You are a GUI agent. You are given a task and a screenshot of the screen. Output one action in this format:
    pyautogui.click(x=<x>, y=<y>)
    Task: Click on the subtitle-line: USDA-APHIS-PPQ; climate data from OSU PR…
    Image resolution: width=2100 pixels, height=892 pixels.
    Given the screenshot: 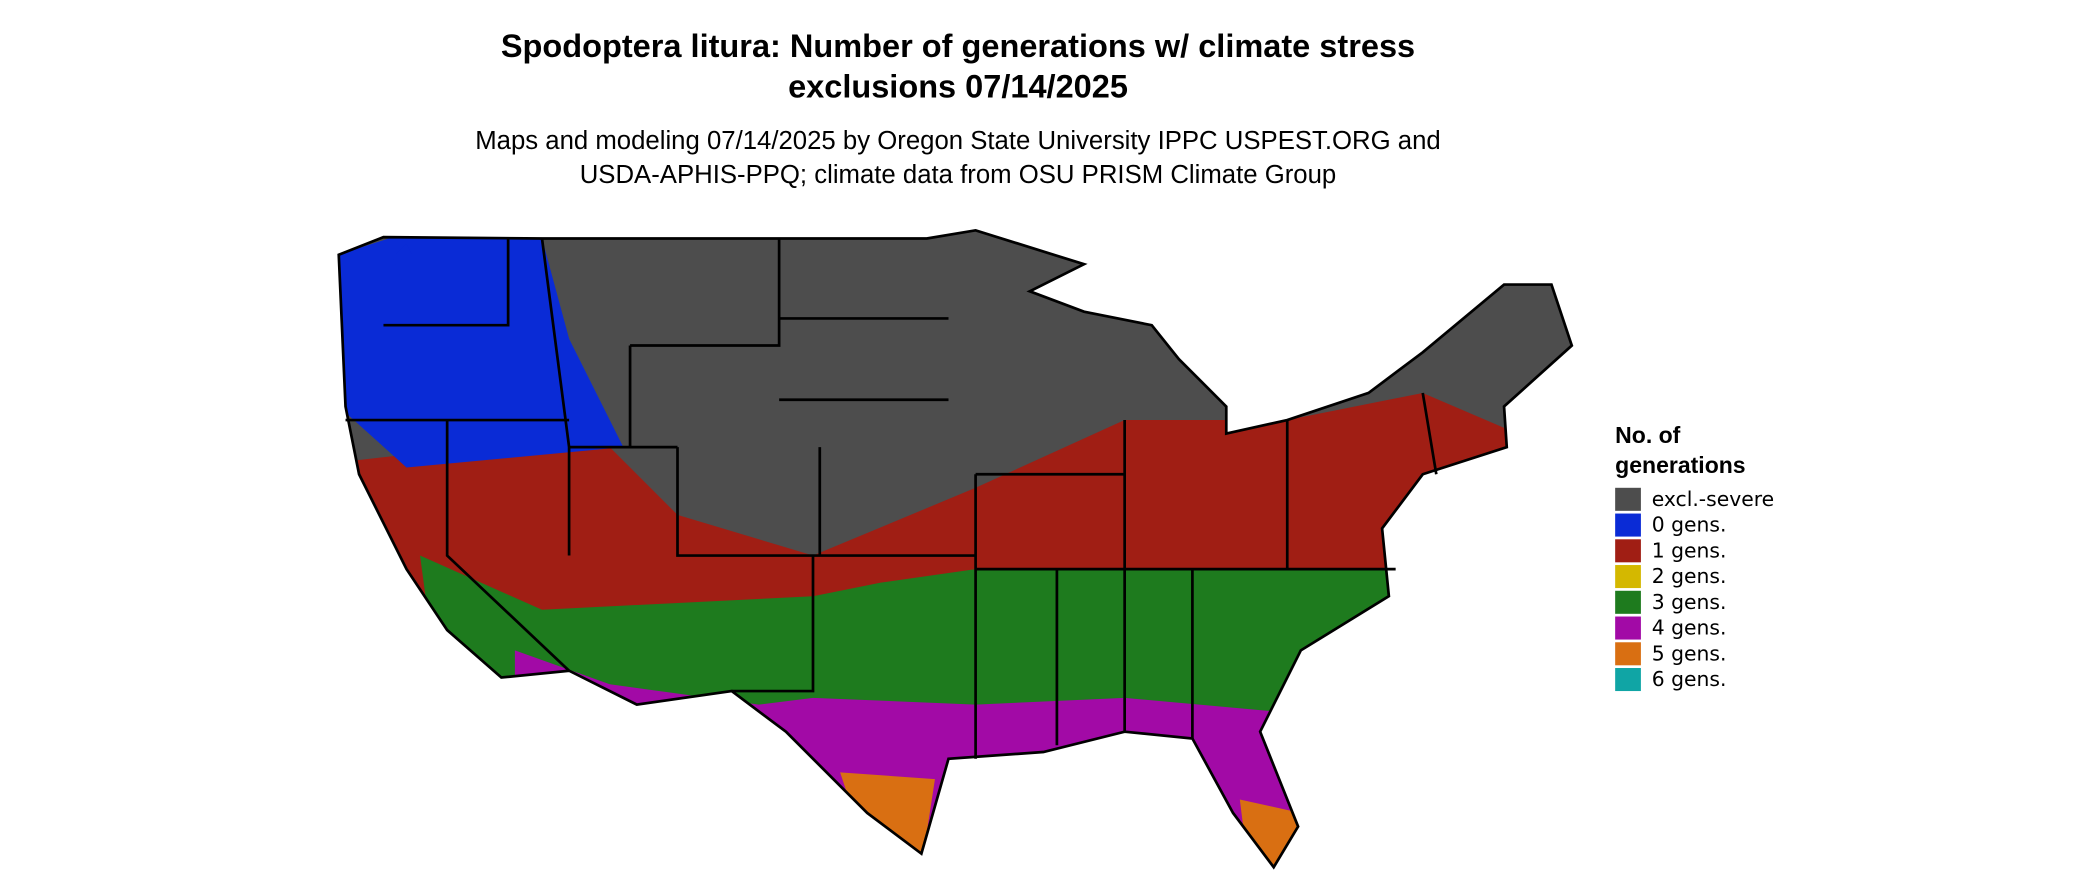 What is the action you would take?
    pyautogui.click(x=958, y=175)
    